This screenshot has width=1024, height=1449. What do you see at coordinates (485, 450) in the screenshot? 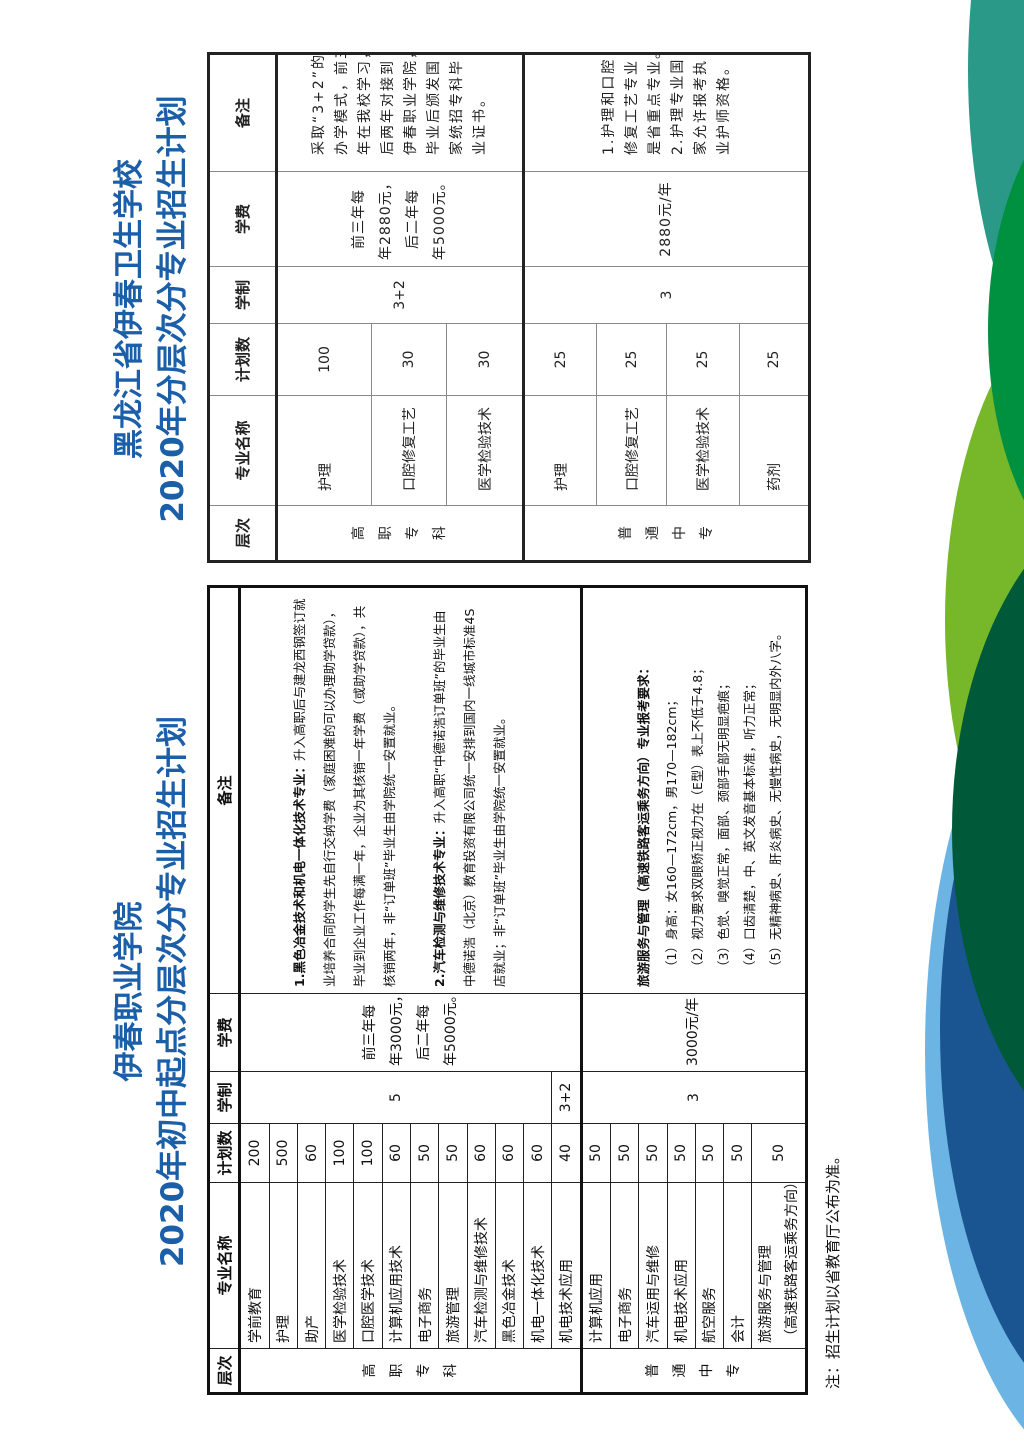
I see `major-name-cell: 医学检验技术` at bounding box center [485, 450].